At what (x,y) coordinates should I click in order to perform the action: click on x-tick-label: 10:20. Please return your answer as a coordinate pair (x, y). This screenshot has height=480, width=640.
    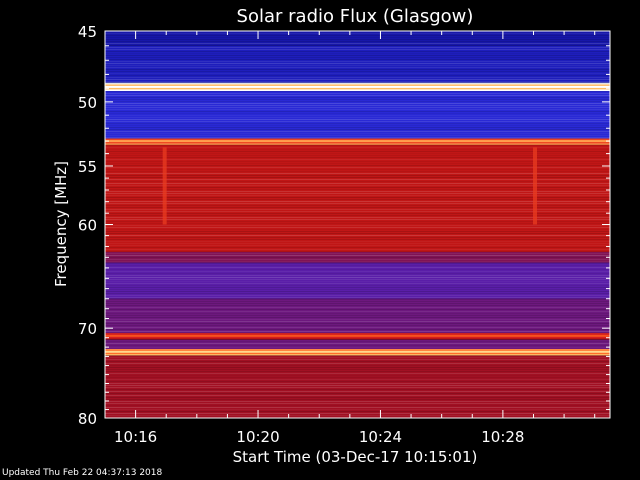
    Looking at the image, I should click on (257, 437).